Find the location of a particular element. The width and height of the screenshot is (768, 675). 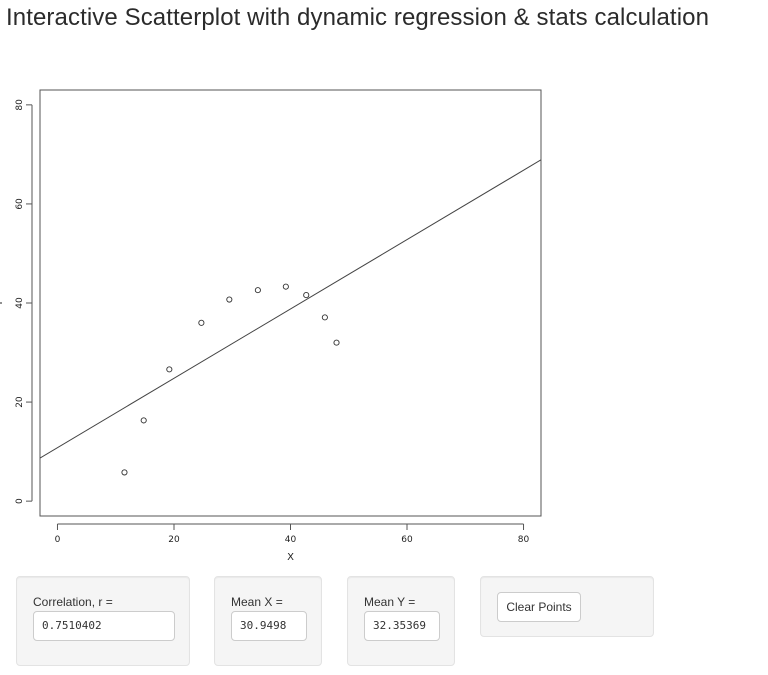

y-tick-label: 80 is located at coordinates (20, 105).